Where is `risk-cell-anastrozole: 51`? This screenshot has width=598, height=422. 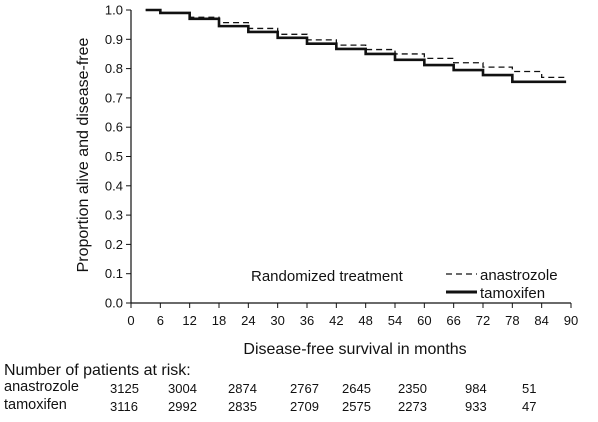 risk-cell-anastrozole: 51 is located at coordinates (529, 388).